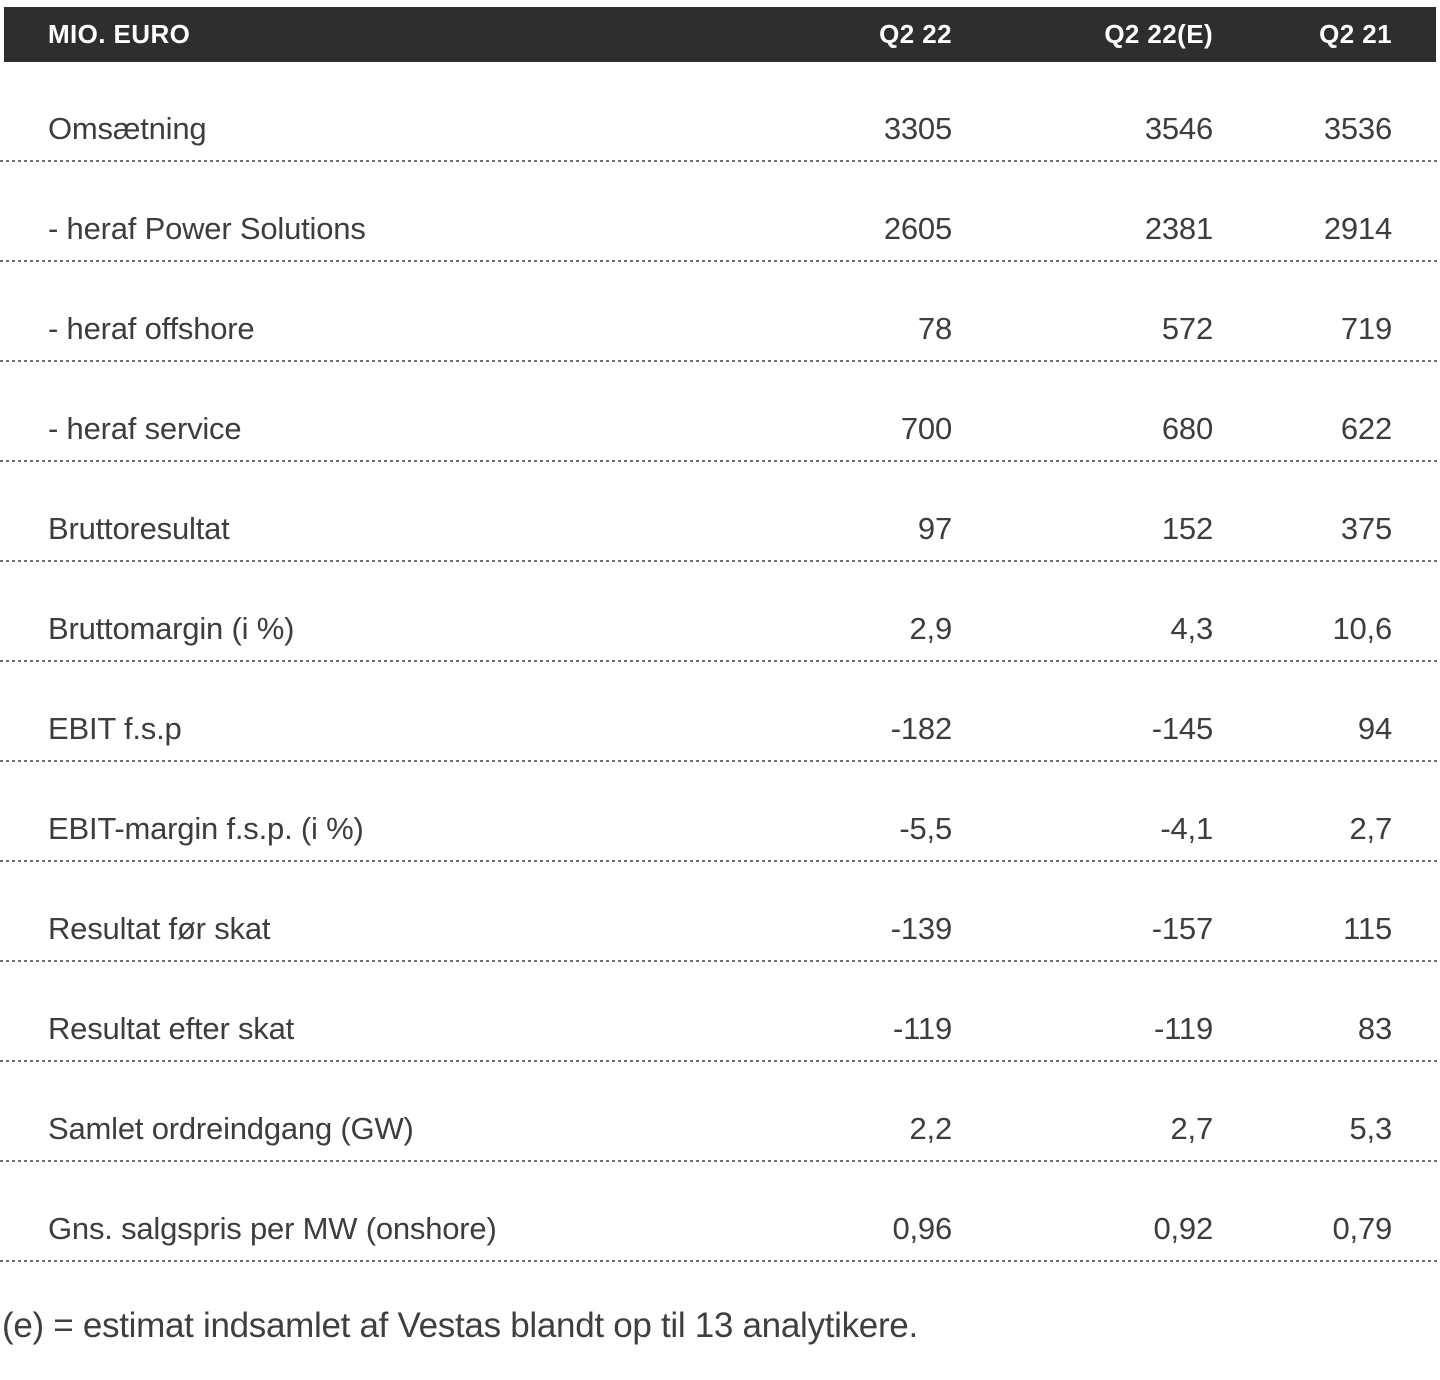 The width and height of the screenshot is (1440, 1380). I want to click on table-row: Samlet ordreindgang (GW) 2,2 2,7 5,3, so click(720, 1112).